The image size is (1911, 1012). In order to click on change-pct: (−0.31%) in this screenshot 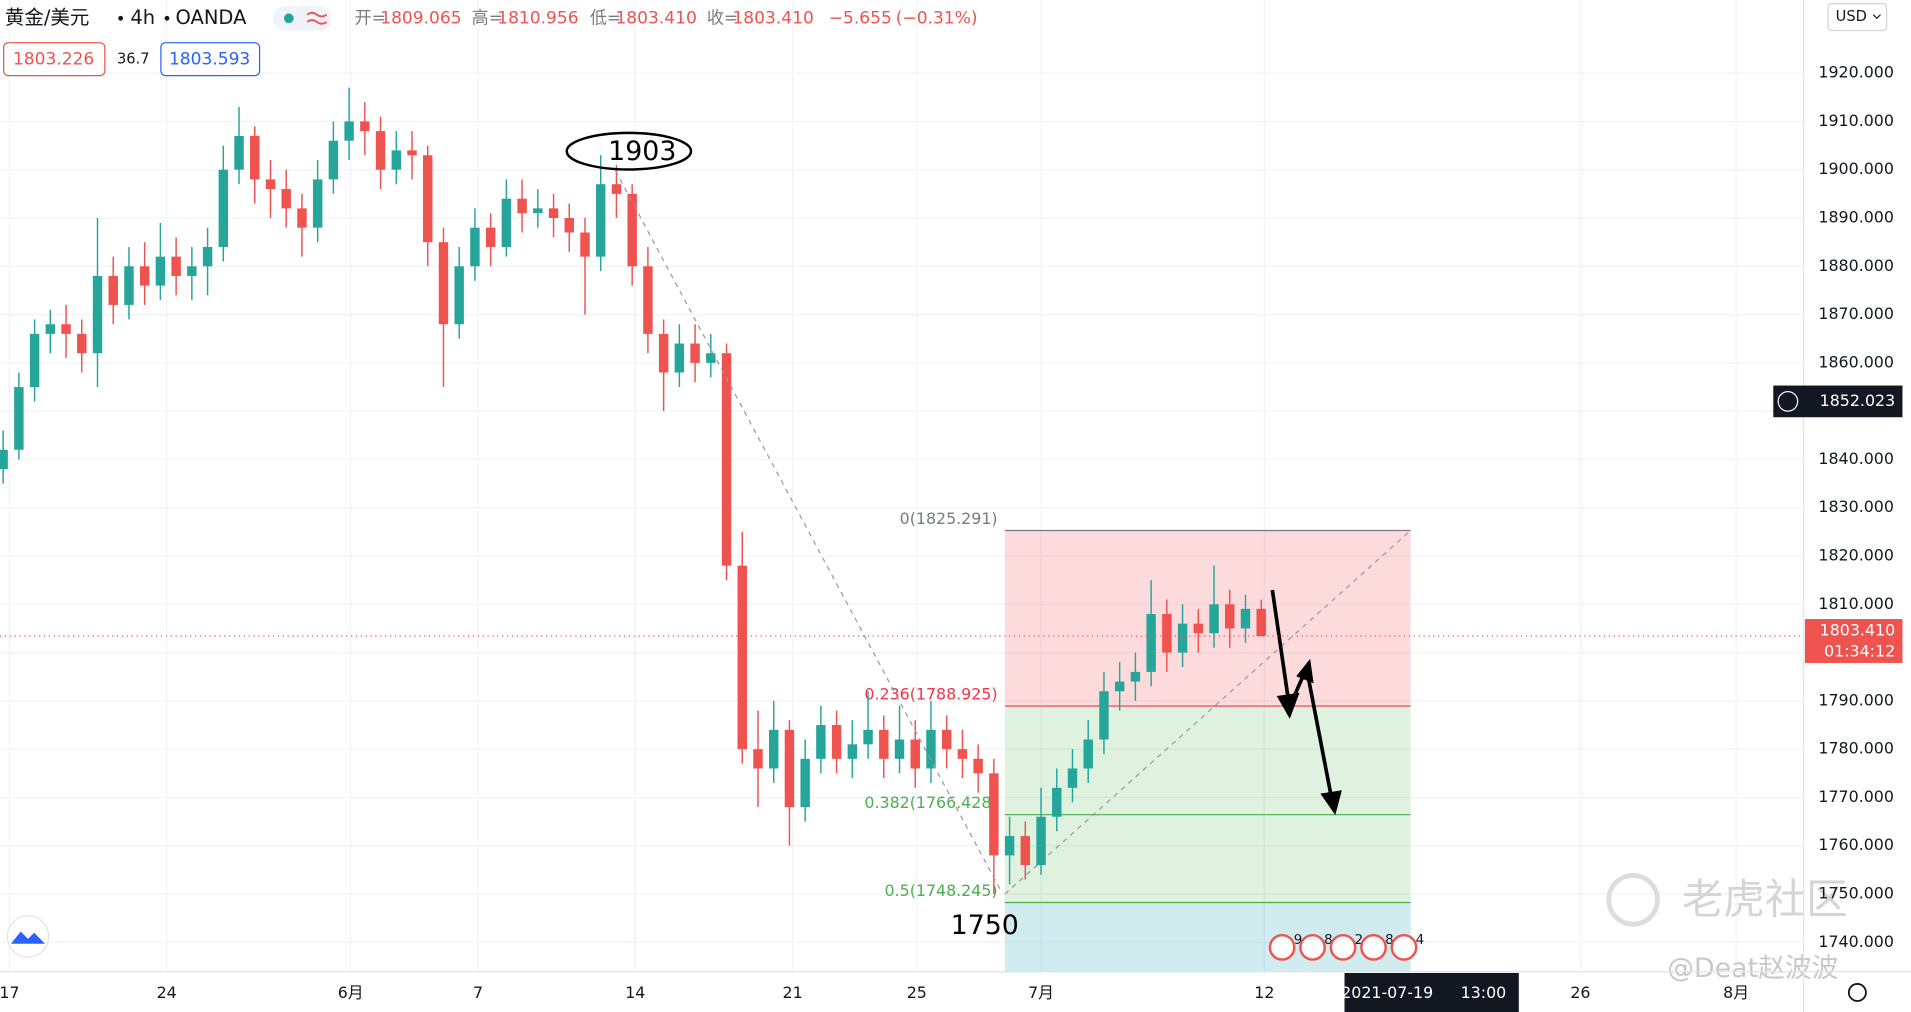, I will do `click(937, 18)`.